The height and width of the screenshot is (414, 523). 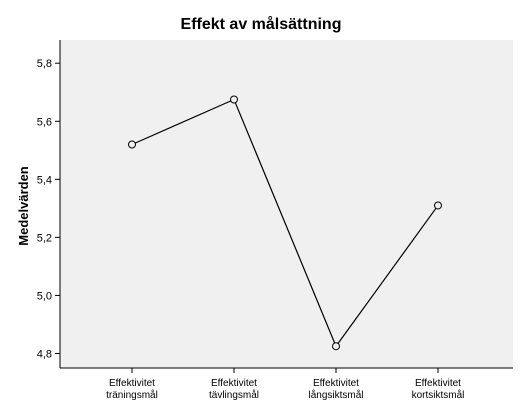 I want to click on y-tick-label: 5,0, so click(x=44, y=296).